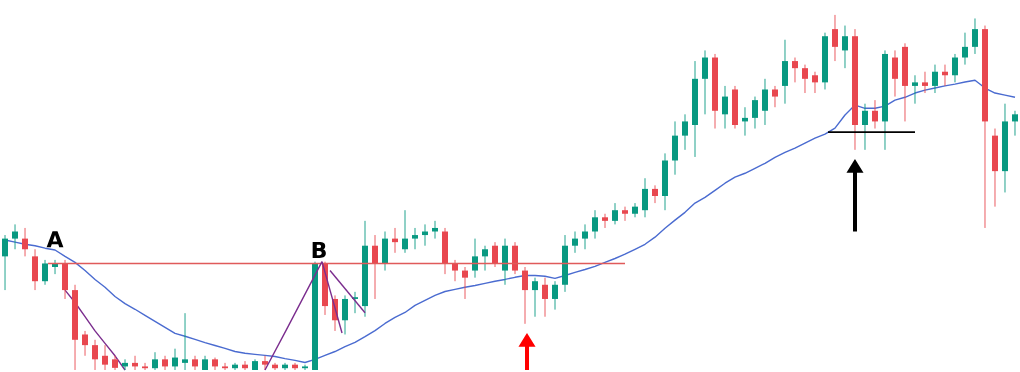 This screenshot has height=372, width=1020. Describe the element at coordinates (55, 239) in the screenshot. I see `annotation: A` at that location.